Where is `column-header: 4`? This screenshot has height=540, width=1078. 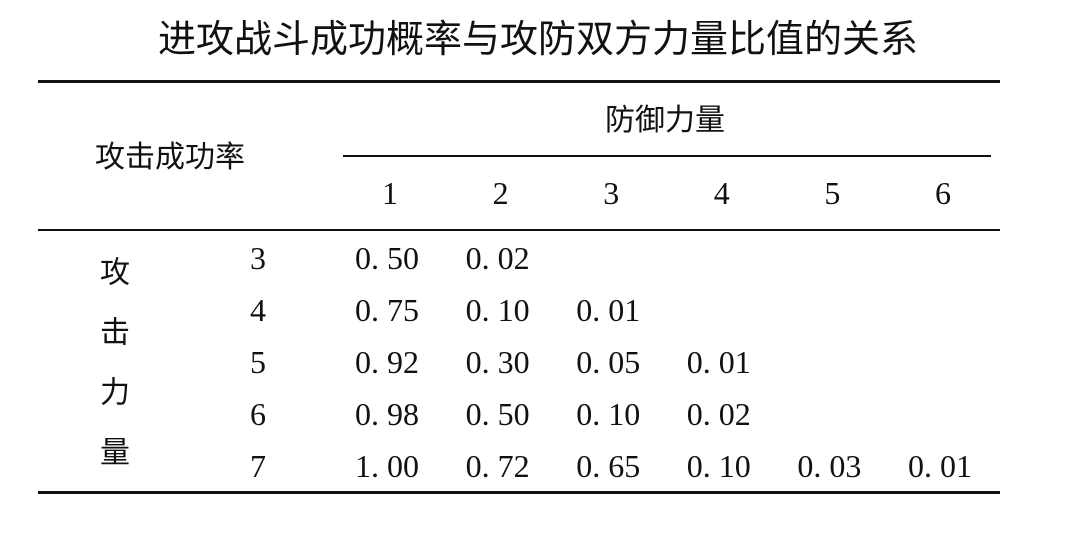
column-header: 4 is located at coordinates (721, 193).